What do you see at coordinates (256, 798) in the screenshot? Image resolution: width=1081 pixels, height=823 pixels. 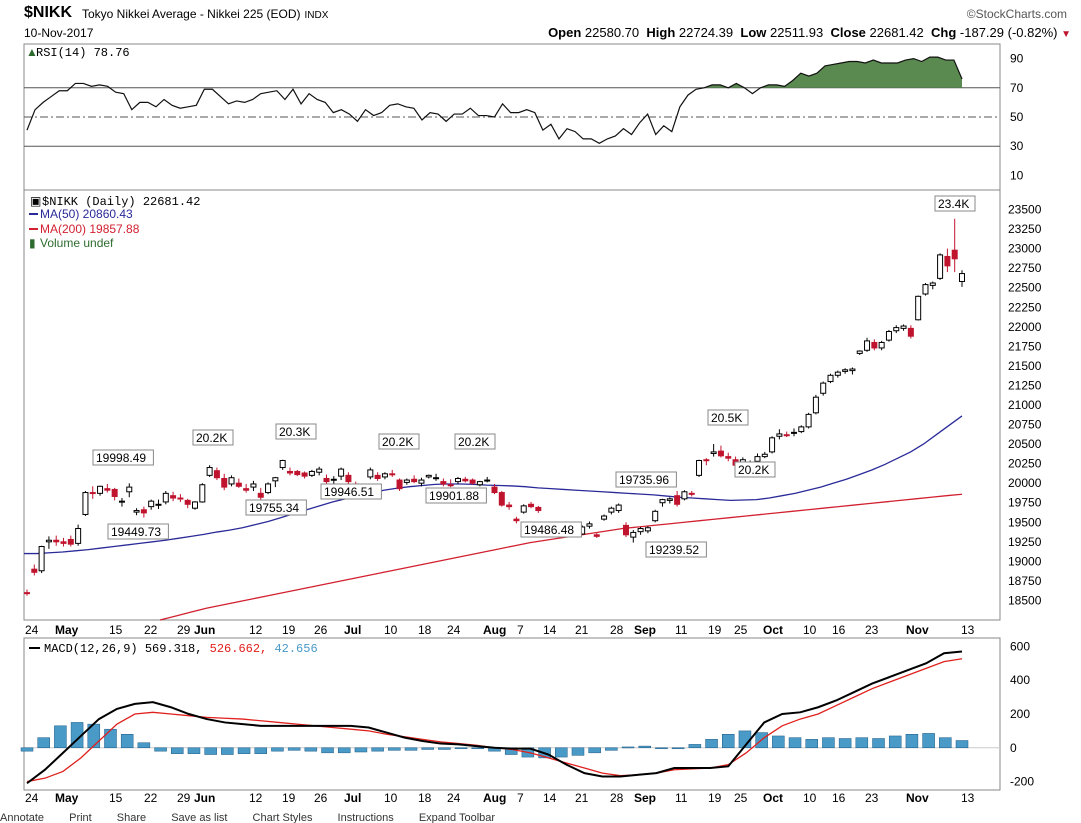 I see `macd-x-axis-tick-label: 12` at bounding box center [256, 798].